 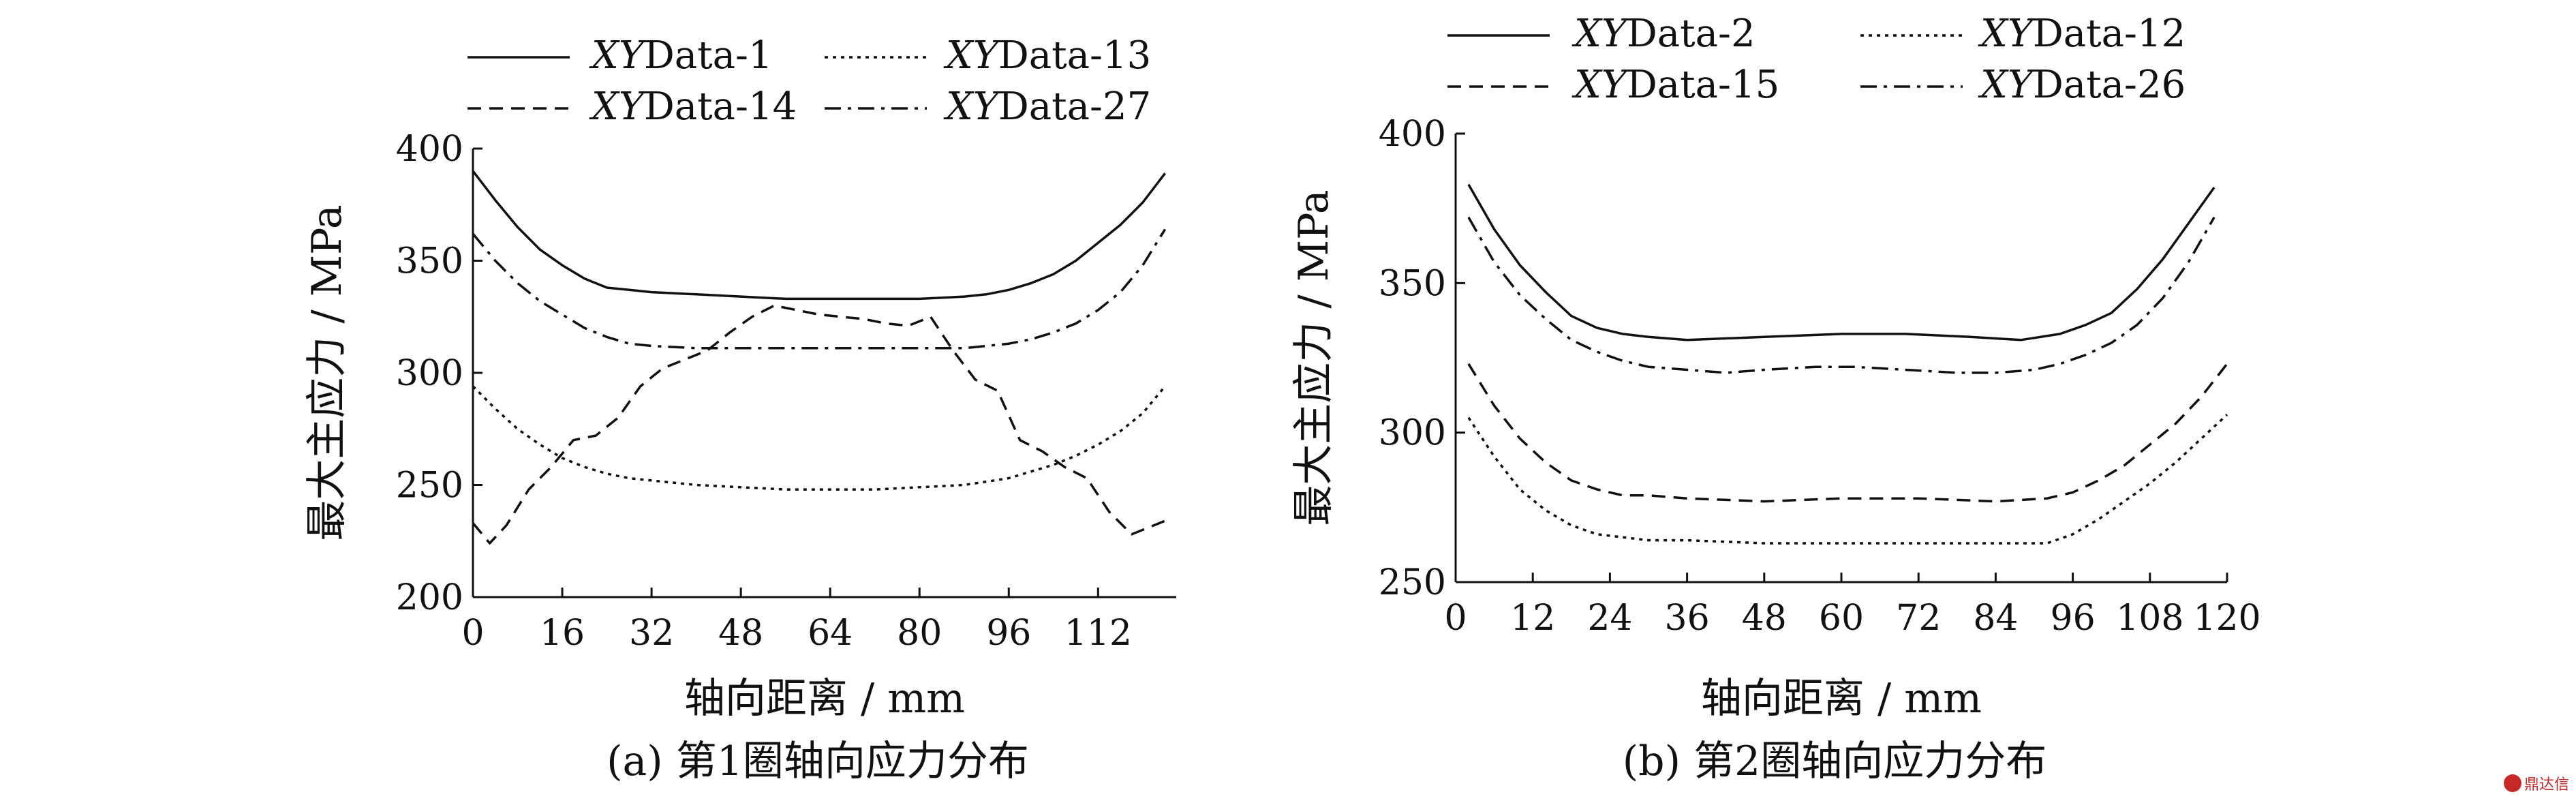 What do you see at coordinates (1816, 59) in the screenshot?
I see `legend: XYData-2 XYData-12 XYData-15 XYData-26` at bounding box center [1816, 59].